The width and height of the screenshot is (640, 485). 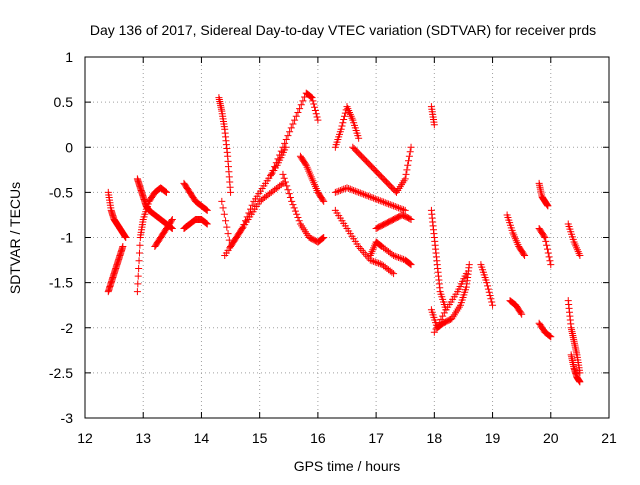 What do you see at coordinates (225, 145) in the screenshot?
I see `series-arc-h` at bounding box center [225, 145].